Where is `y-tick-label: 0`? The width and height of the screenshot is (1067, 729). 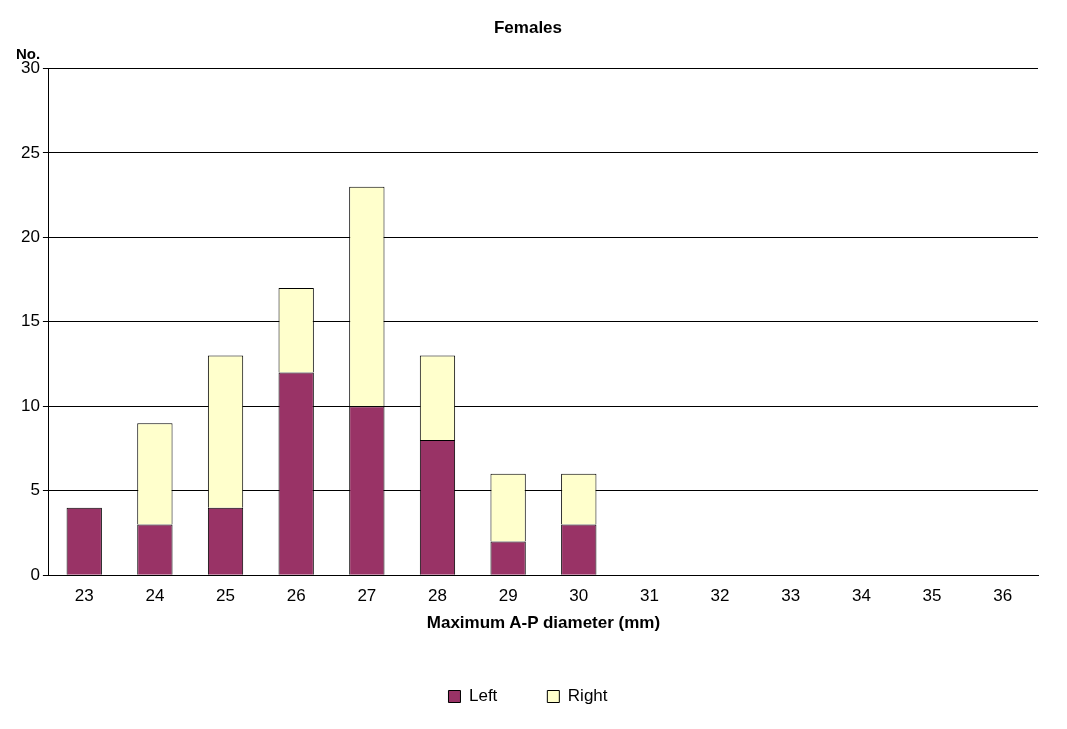
y-tick-label: 0 is located at coordinates (35, 574).